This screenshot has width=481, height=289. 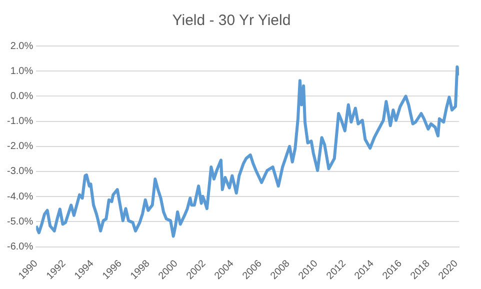 What do you see at coordinates (20, 122) in the screenshot?
I see `y-tick-label: -1.0%` at bounding box center [20, 122].